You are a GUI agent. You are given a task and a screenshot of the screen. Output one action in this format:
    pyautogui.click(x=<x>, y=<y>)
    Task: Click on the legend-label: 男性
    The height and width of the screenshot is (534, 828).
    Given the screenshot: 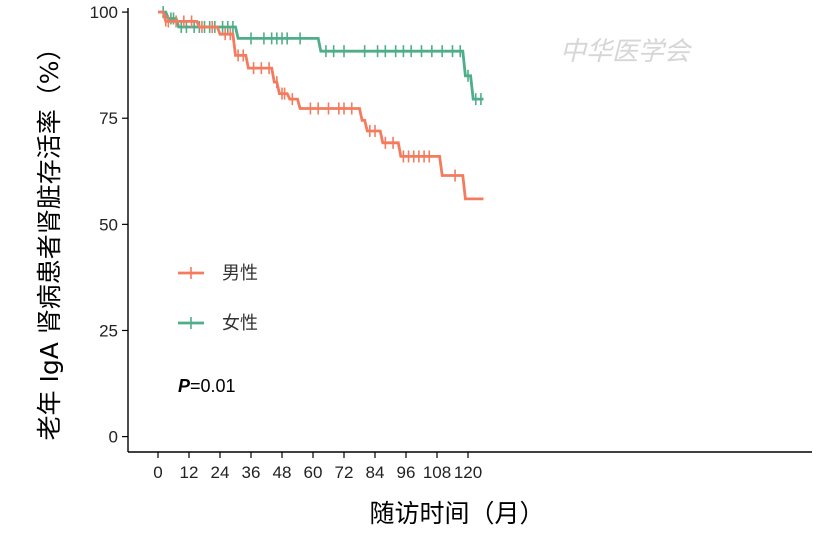 What is the action you would take?
    pyautogui.click(x=240, y=273)
    